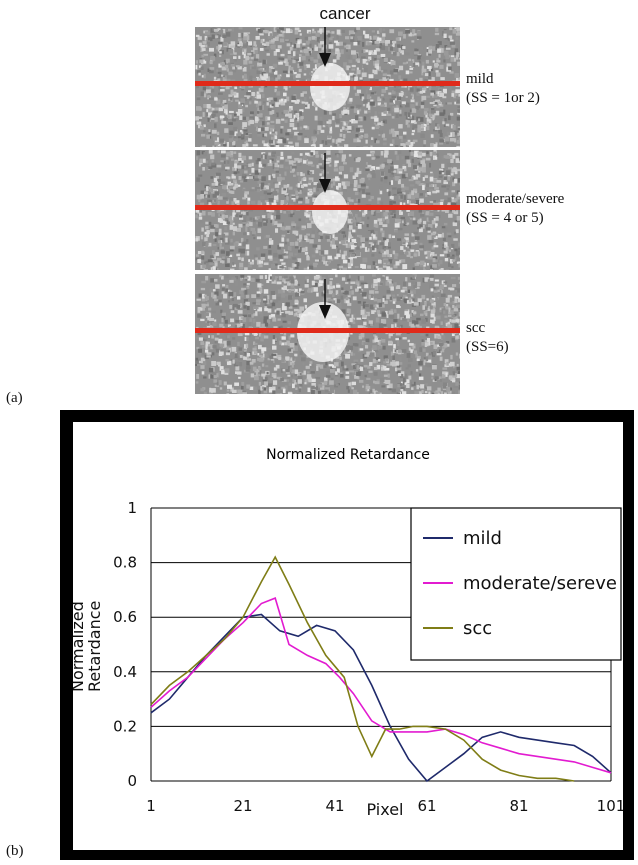  I want to click on micrograph-mild, so click(327, 87).